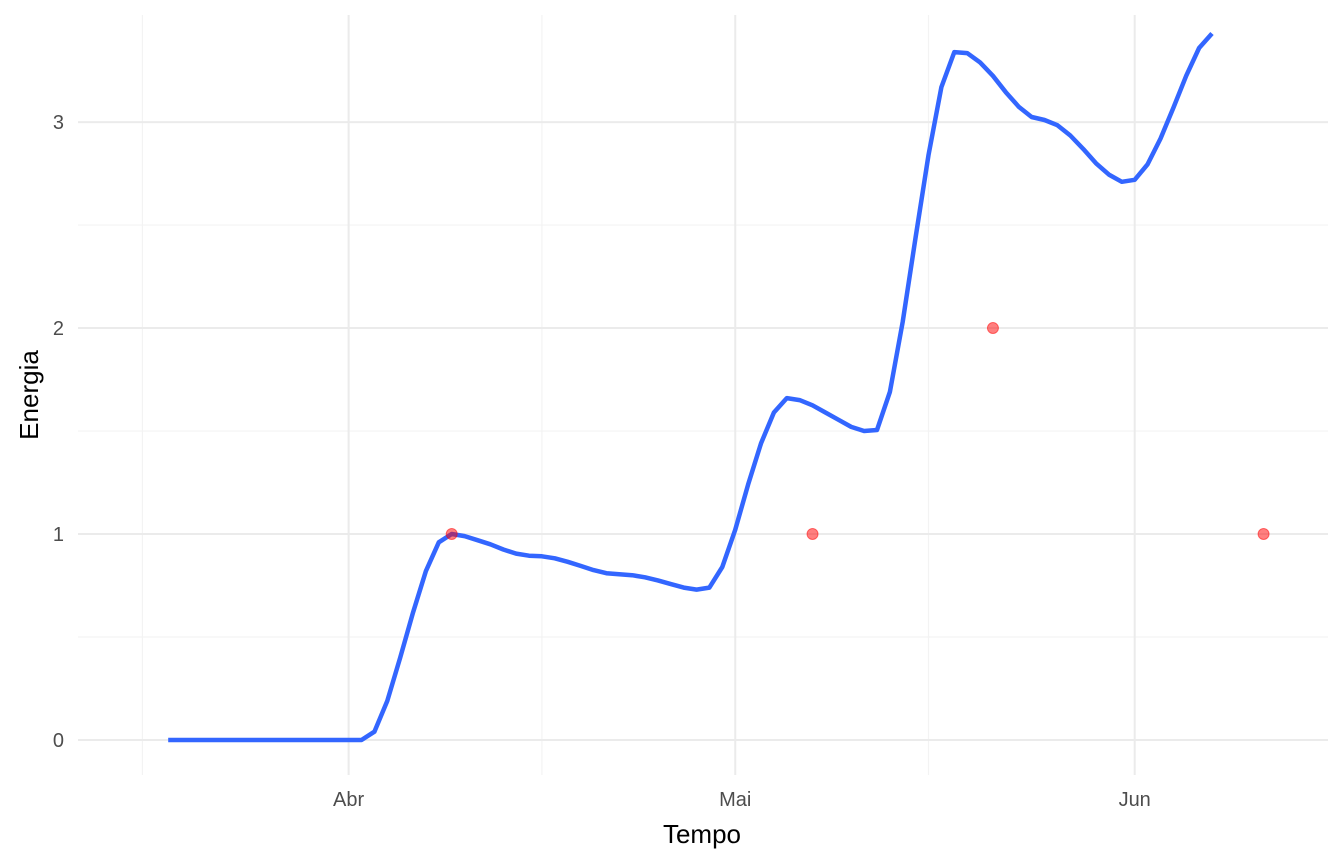 Image resolution: width=1344 pixels, height=865 pixels. What do you see at coordinates (58, 535) in the screenshot?
I see `y-tick-label: 1` at bounding box center [58, 535].